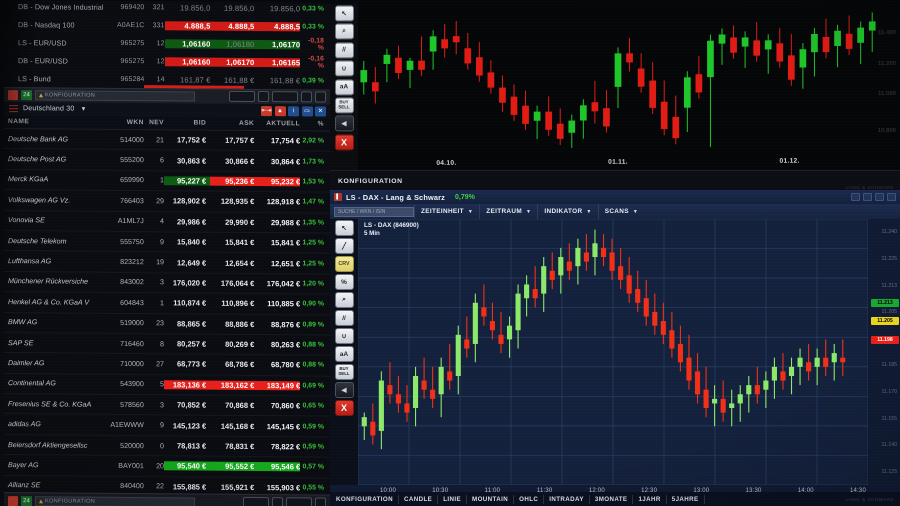 This screenshot has height=506, width=900. What do you see at coordinates (891, 197) in the screenshot?
I see `window-close-button` at bounding box center [891, 197].